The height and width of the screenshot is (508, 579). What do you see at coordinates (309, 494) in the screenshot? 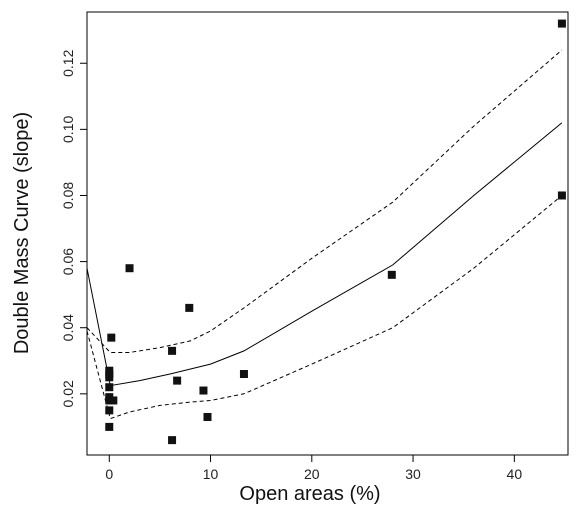
I see `x-axis-title: Open areas (%)` at bounding box center [309, 494].